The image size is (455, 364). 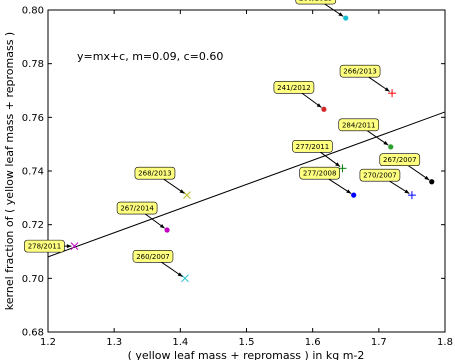 I want to click on x-tick-label: 1.8, so click(x=445, y=342).